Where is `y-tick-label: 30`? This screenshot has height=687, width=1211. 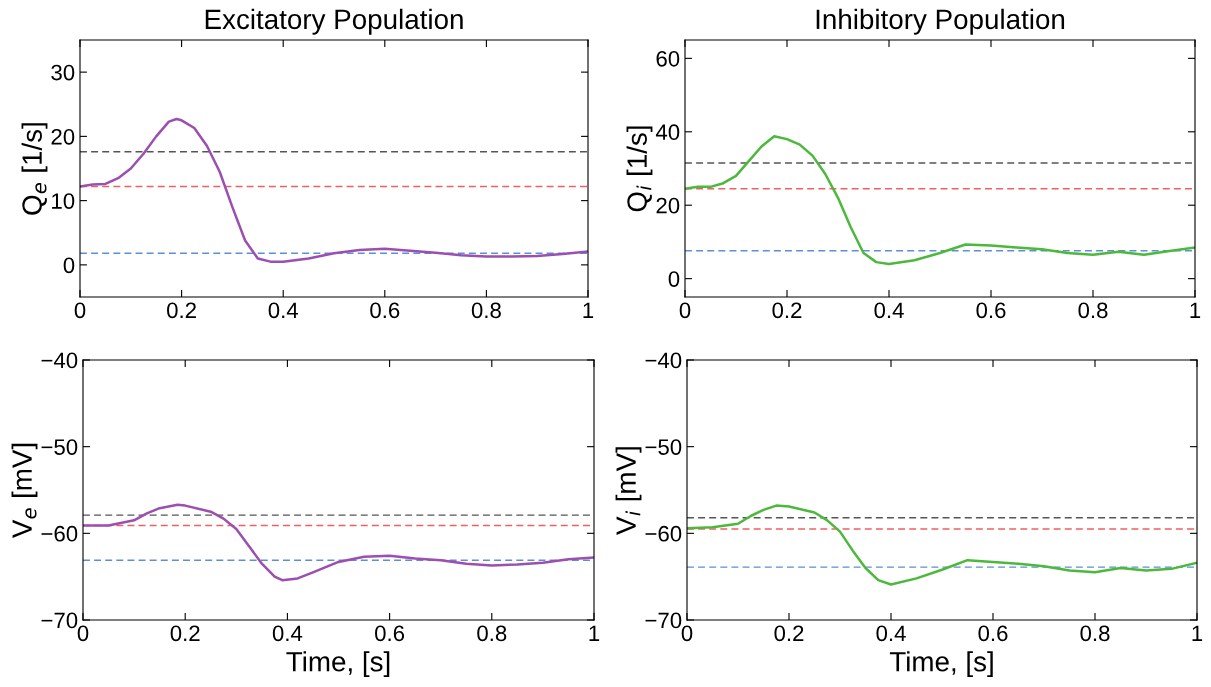
y-tick-label: 30 is located at coordinates (63, 72).